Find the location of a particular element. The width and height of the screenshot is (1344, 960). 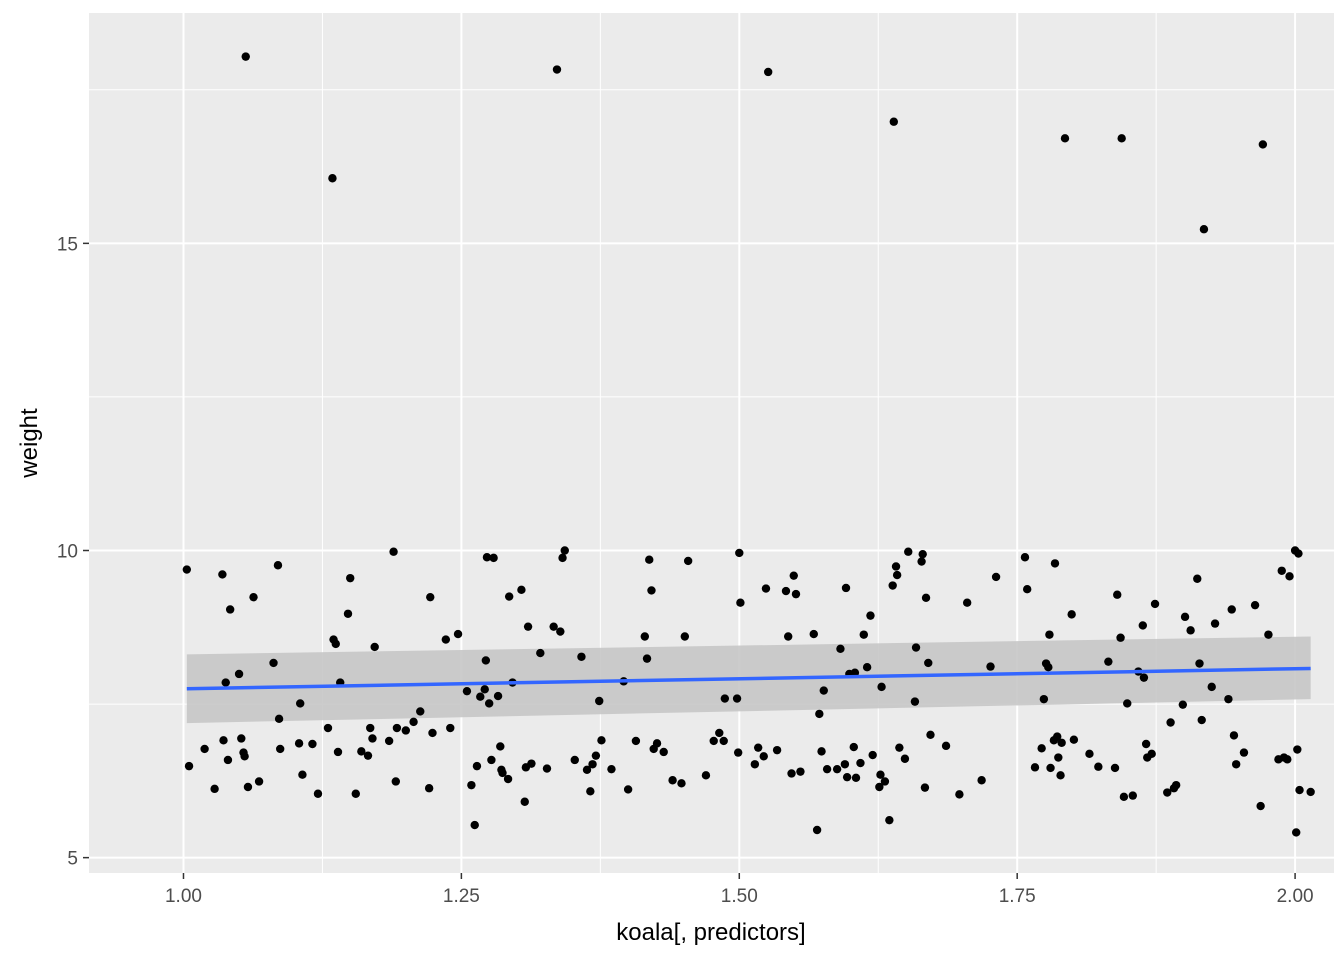

y-tick-label: 10 is located at coordinates (67, 552).